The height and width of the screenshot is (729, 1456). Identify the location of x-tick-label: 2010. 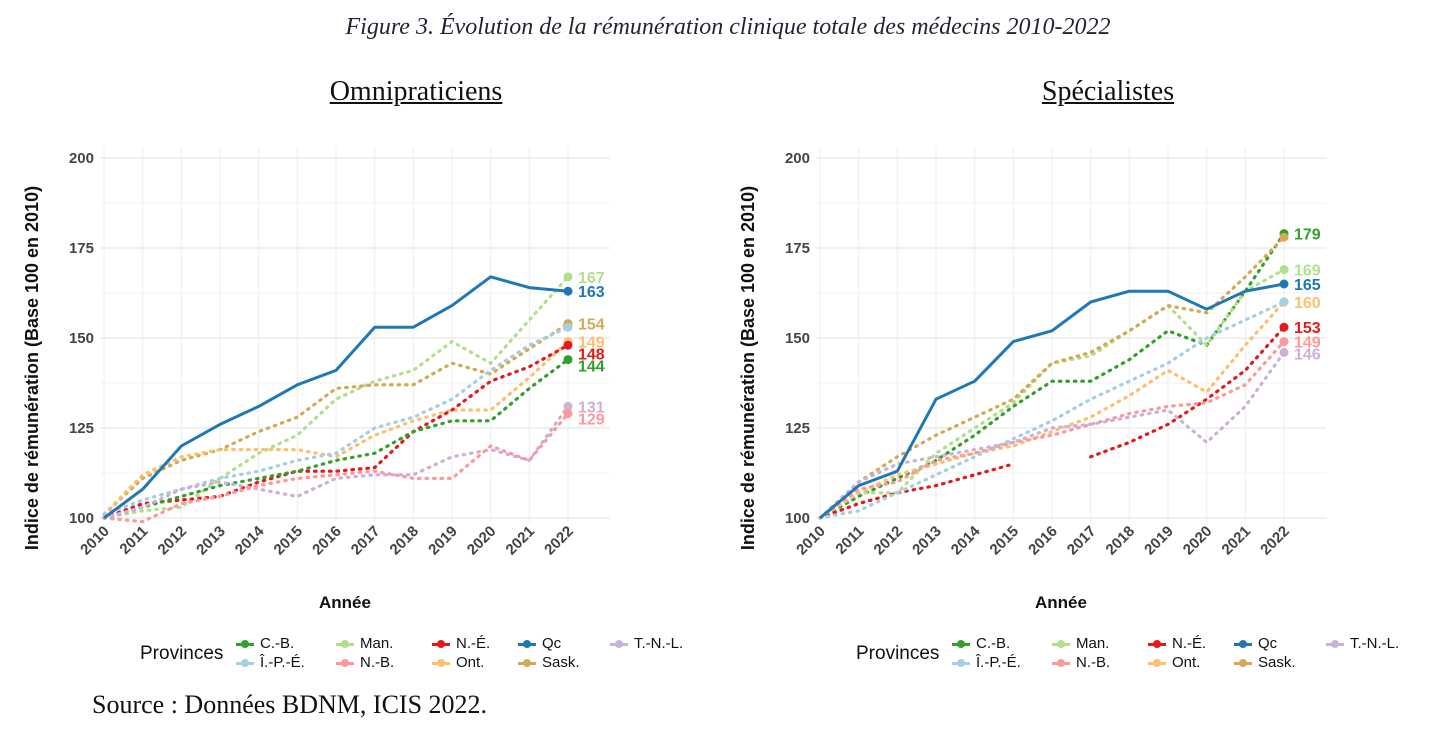
(95, 541).